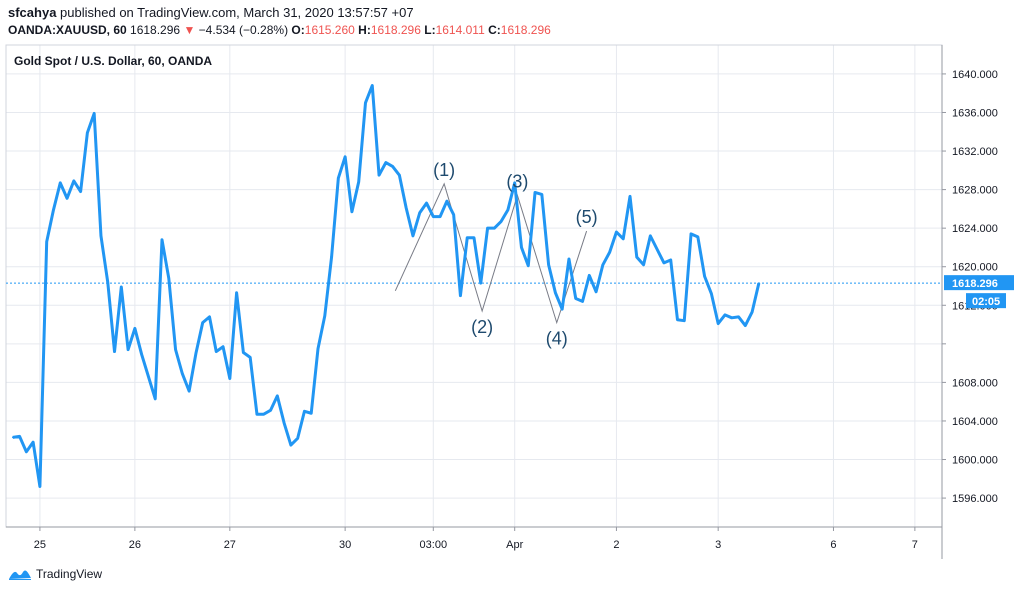  Describe the element at coordinates (395, 30) in the screenshot. I see `high-value: 1618.296` at that location.